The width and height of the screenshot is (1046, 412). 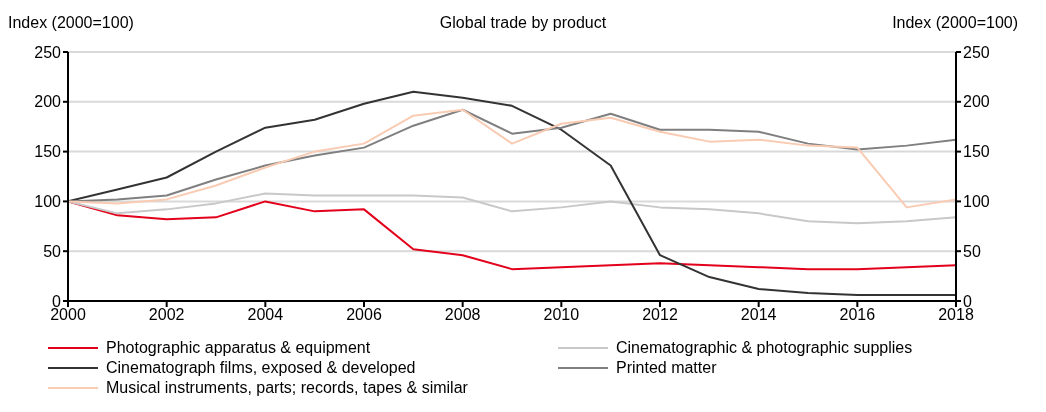 I want to click on chart-title: Global trade by product, so click(x=523, y=22).